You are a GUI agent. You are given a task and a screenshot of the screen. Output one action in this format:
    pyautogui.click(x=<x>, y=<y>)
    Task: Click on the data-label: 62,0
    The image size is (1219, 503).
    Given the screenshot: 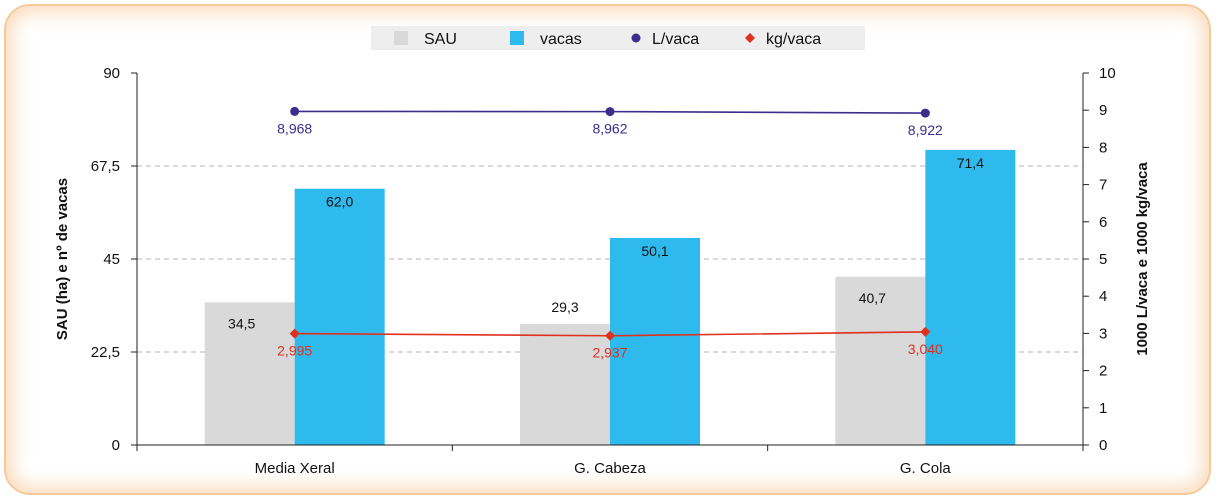 What is the action you would take?
    pyautogui.click(x=339, y=202)
    